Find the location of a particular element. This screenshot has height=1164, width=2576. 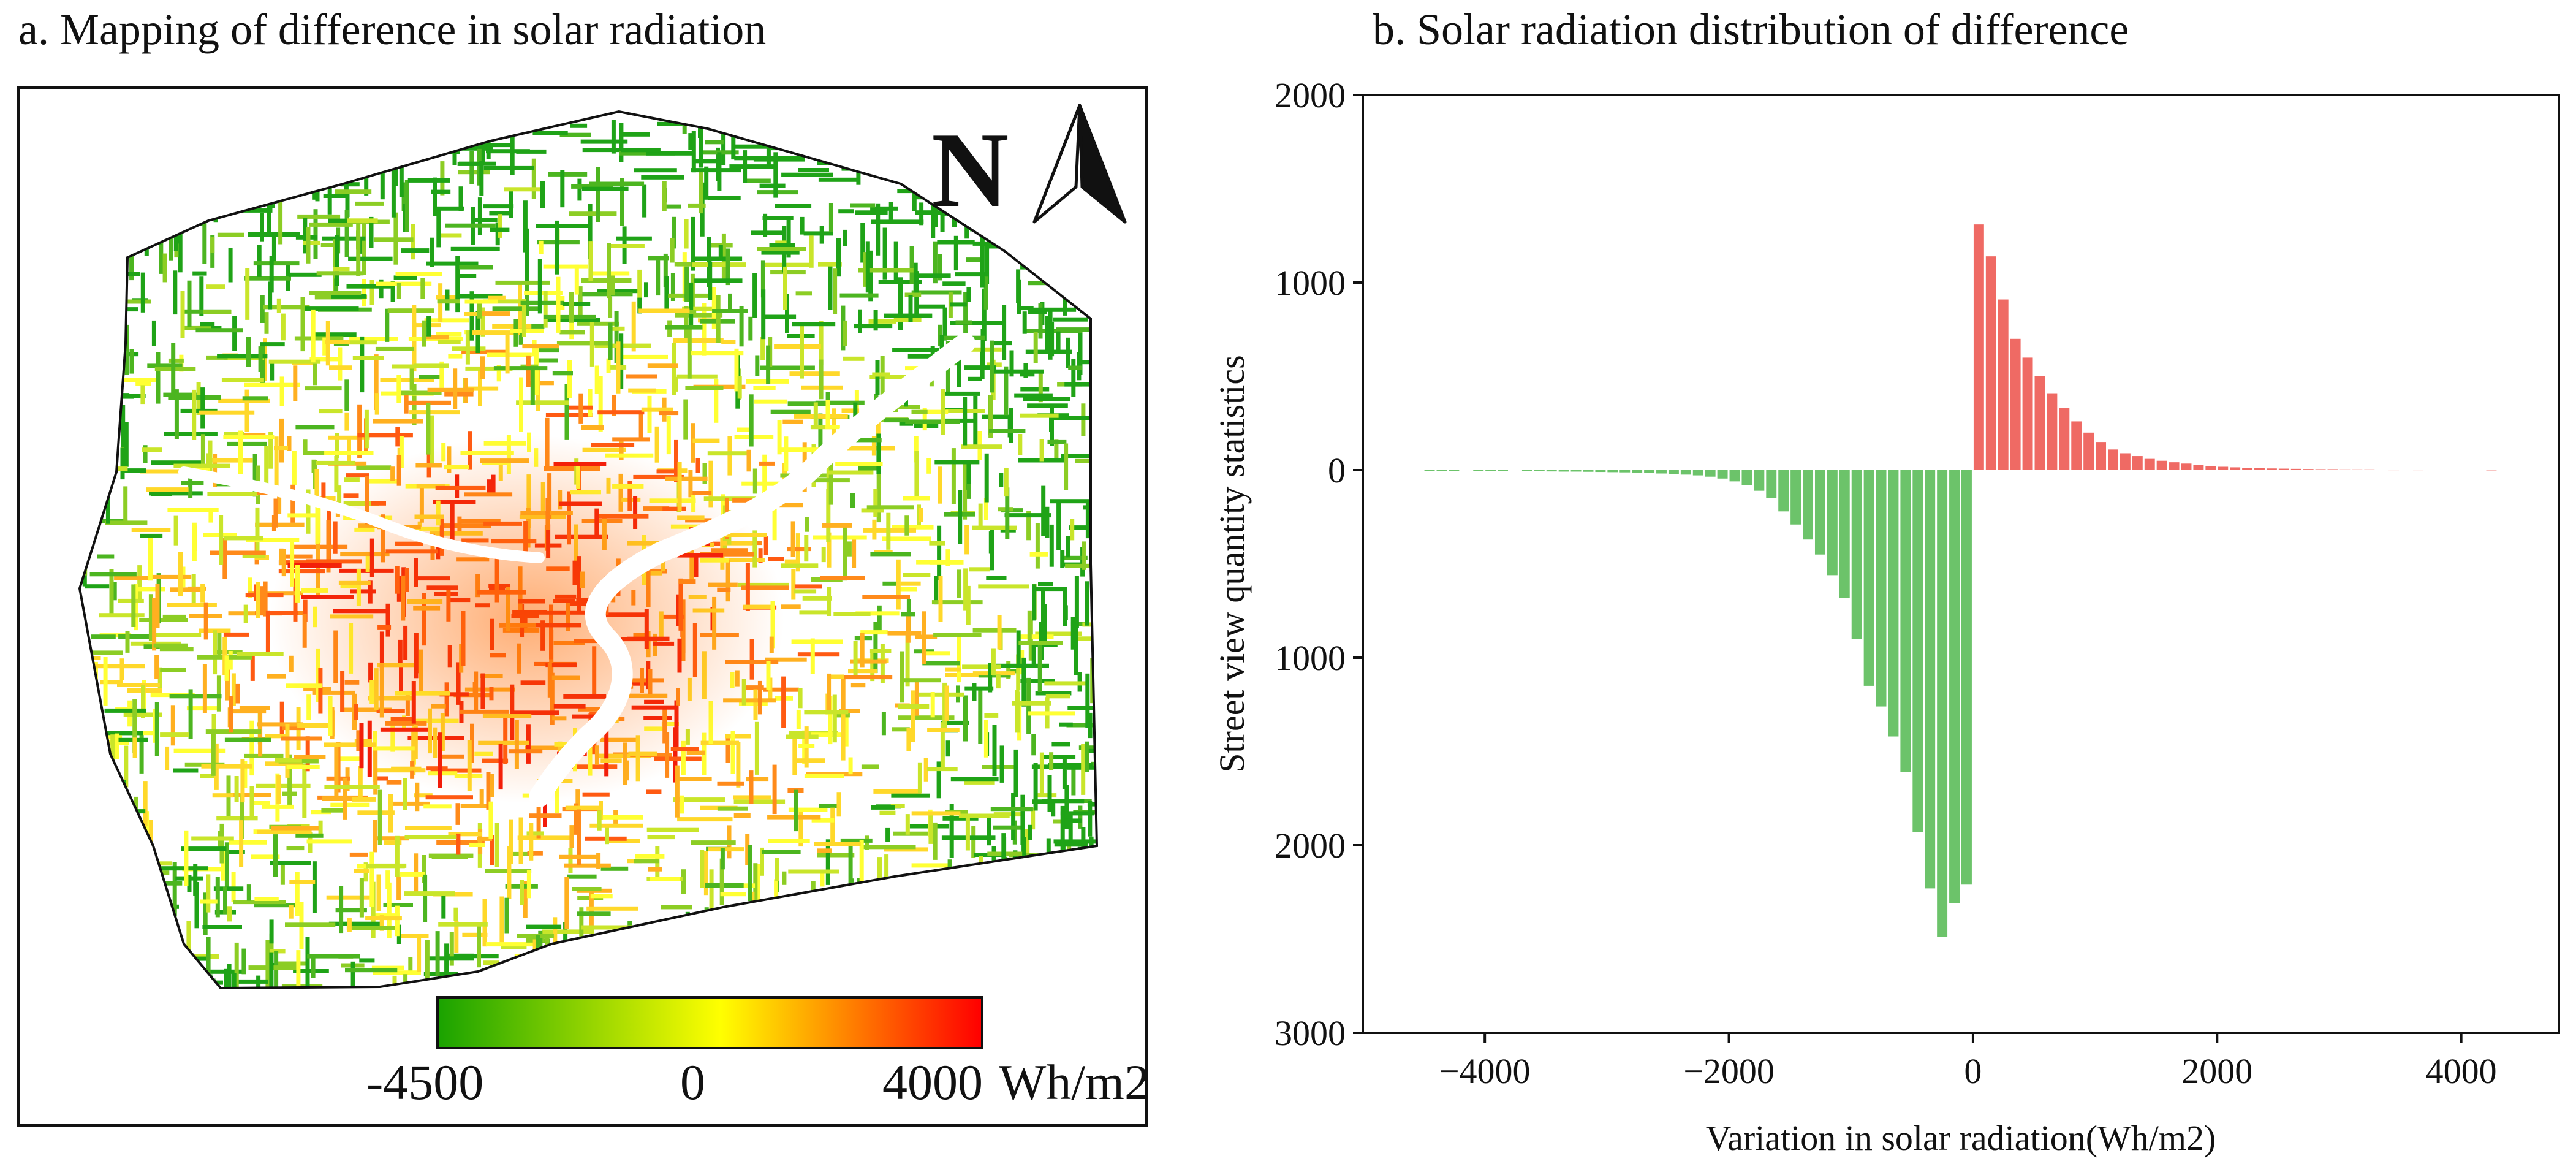

colorbar-unit-label: Wh/m2 is located at coordinates (1074, 1082).